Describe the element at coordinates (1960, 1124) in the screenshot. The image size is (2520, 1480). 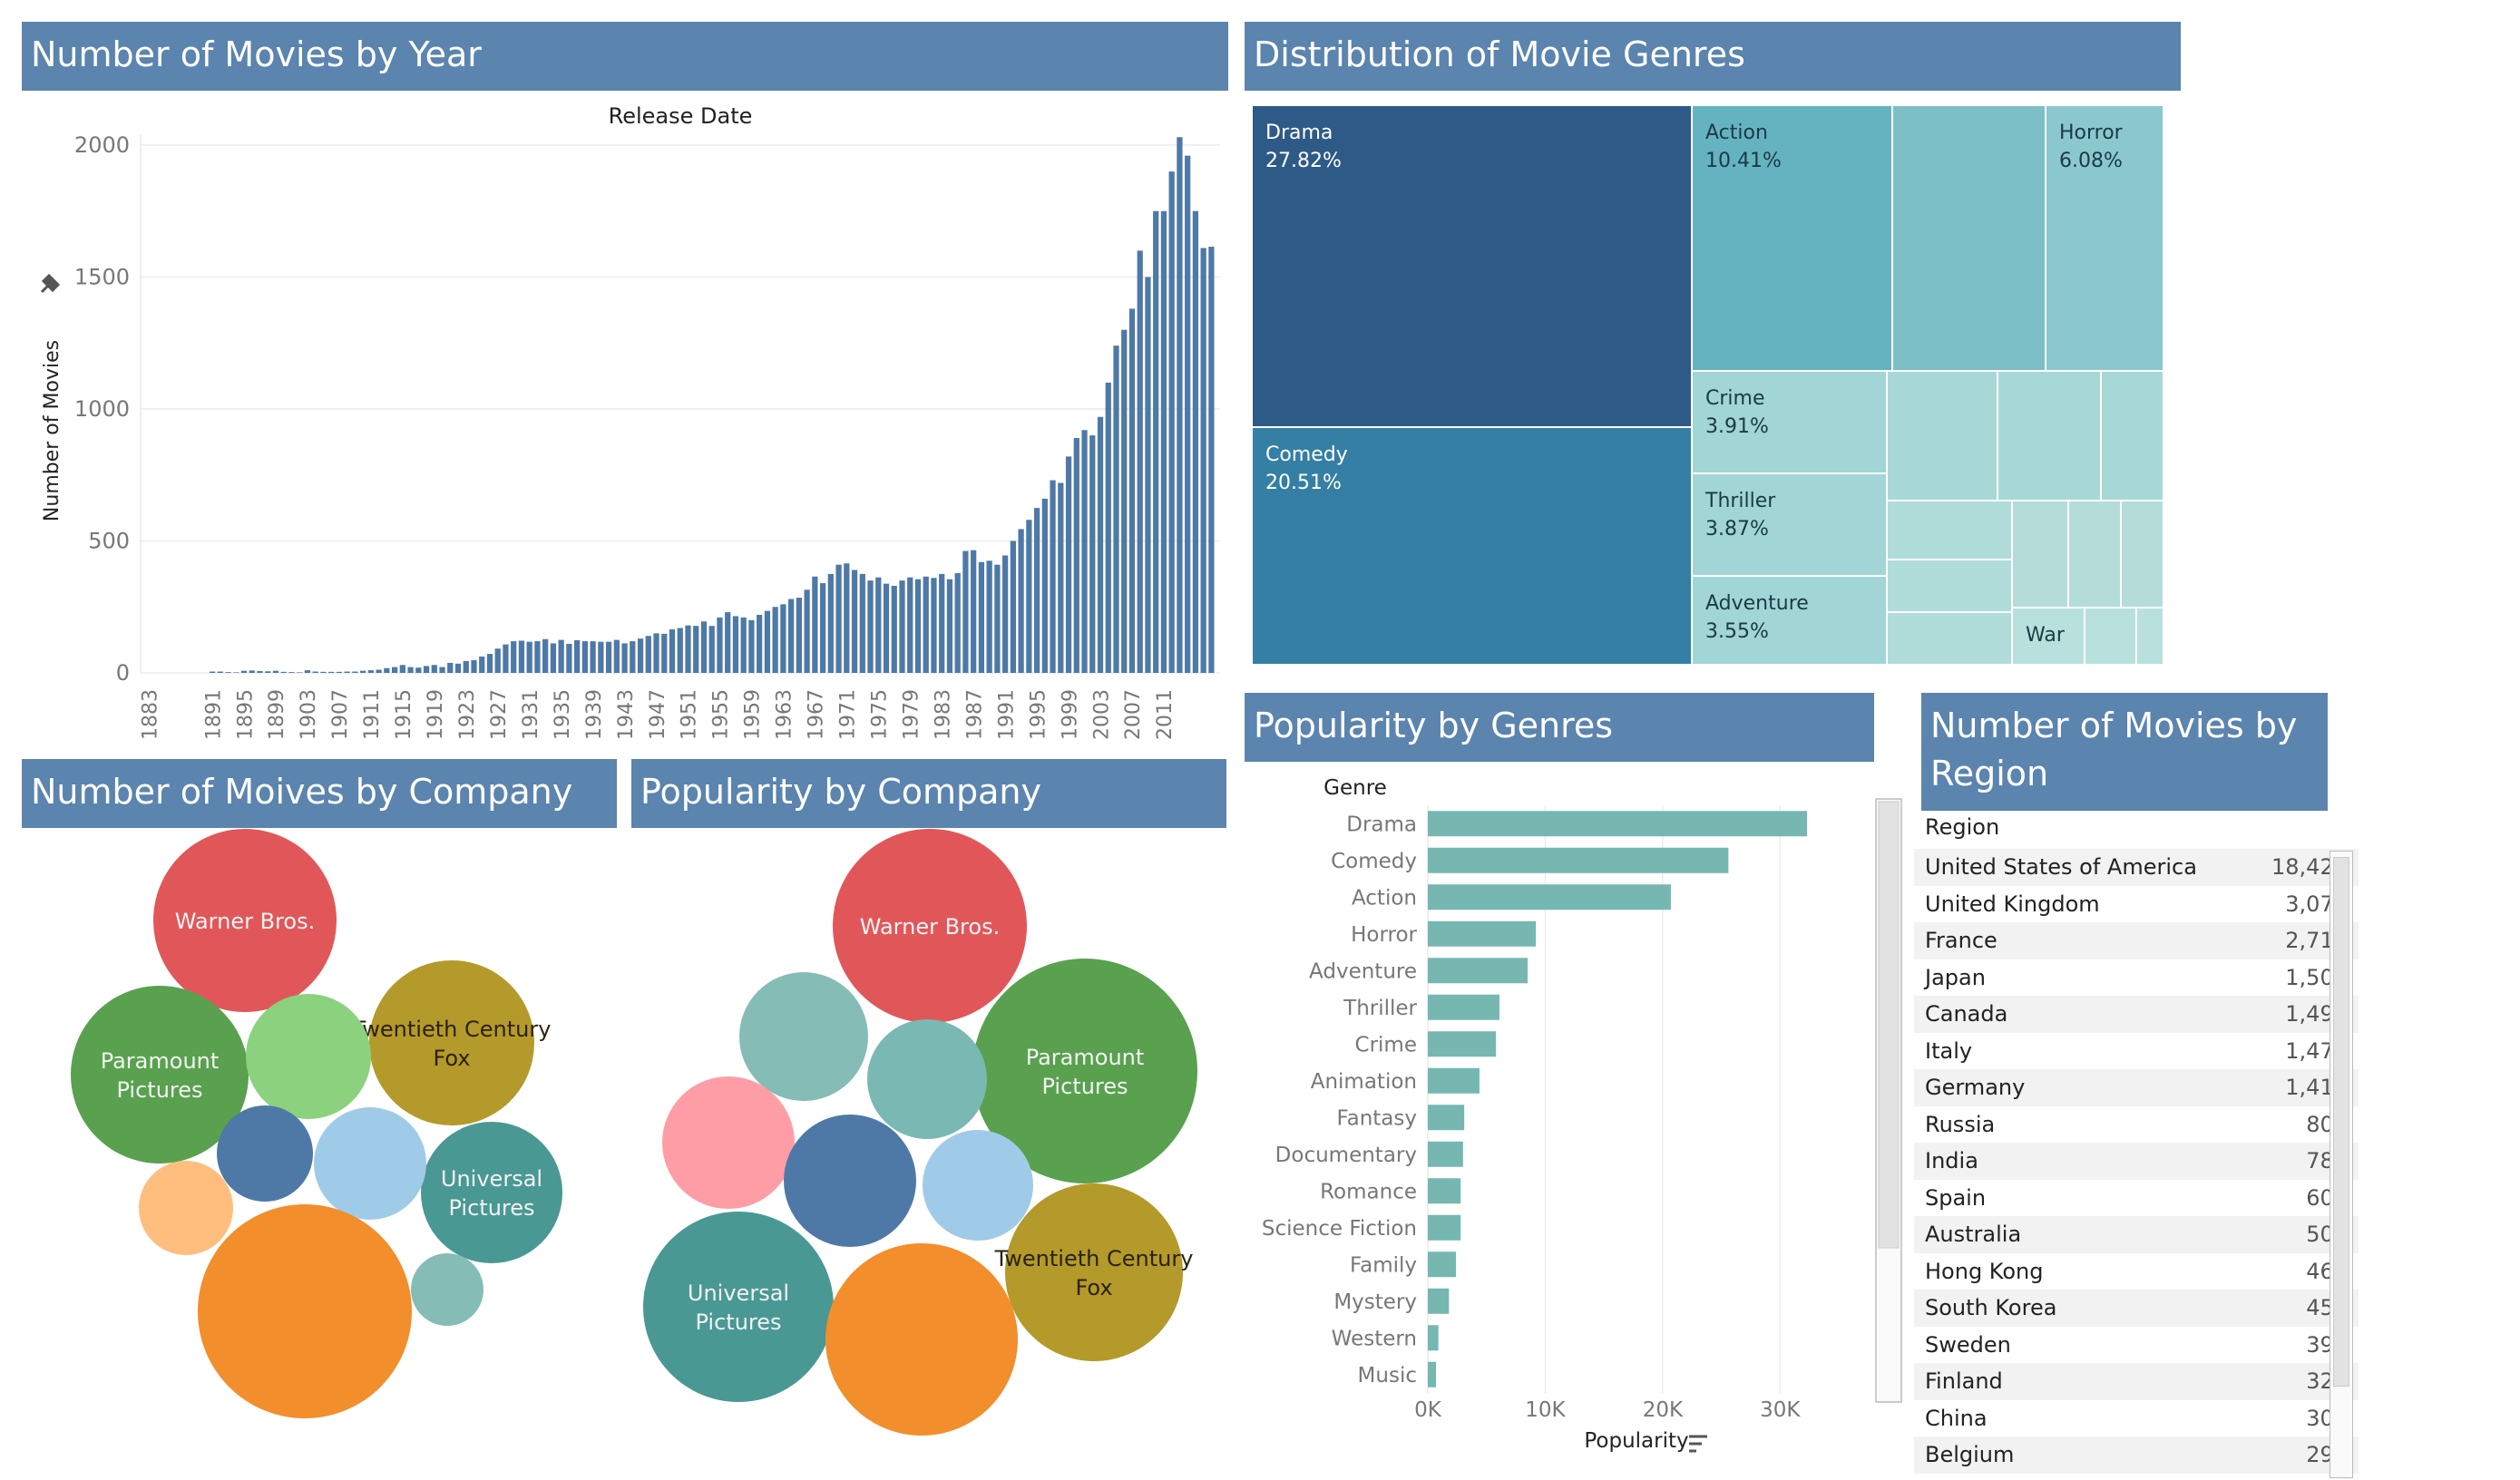
I see `region-name: Russia` at that location.